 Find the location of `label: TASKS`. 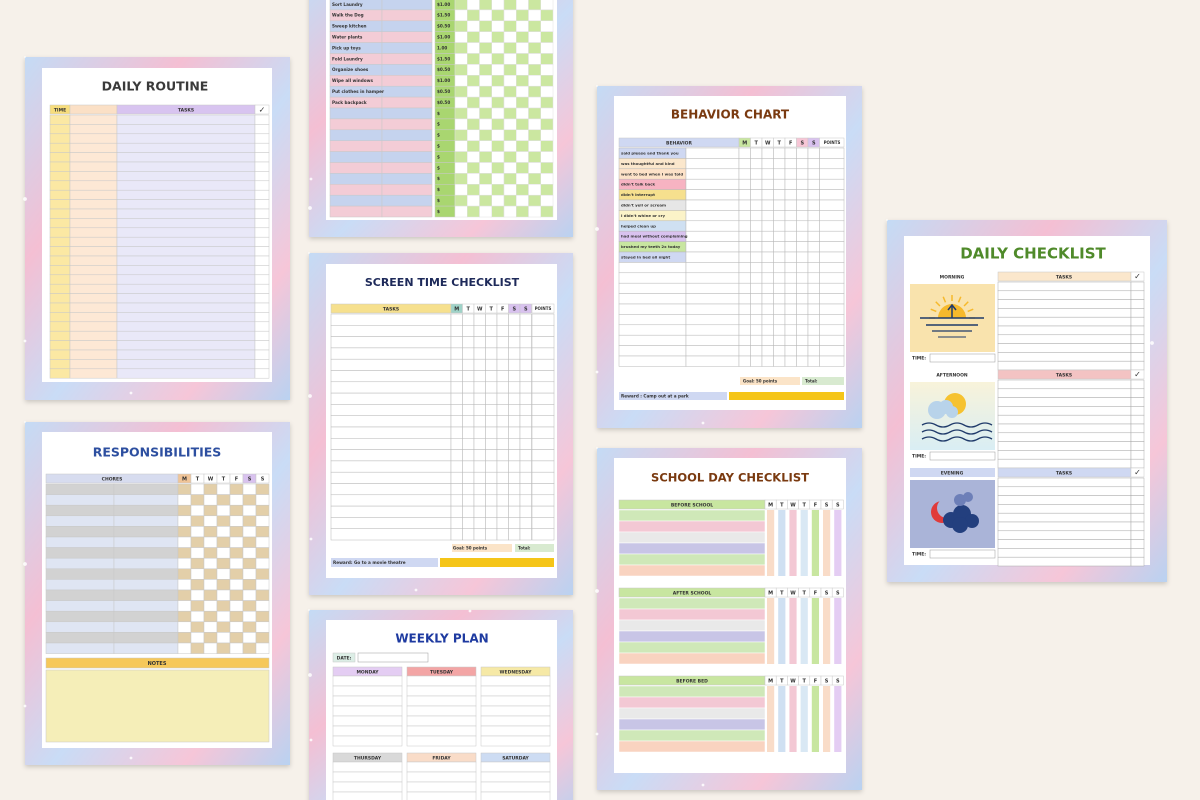

label: TASKS is located at coordinates (1064, 376).